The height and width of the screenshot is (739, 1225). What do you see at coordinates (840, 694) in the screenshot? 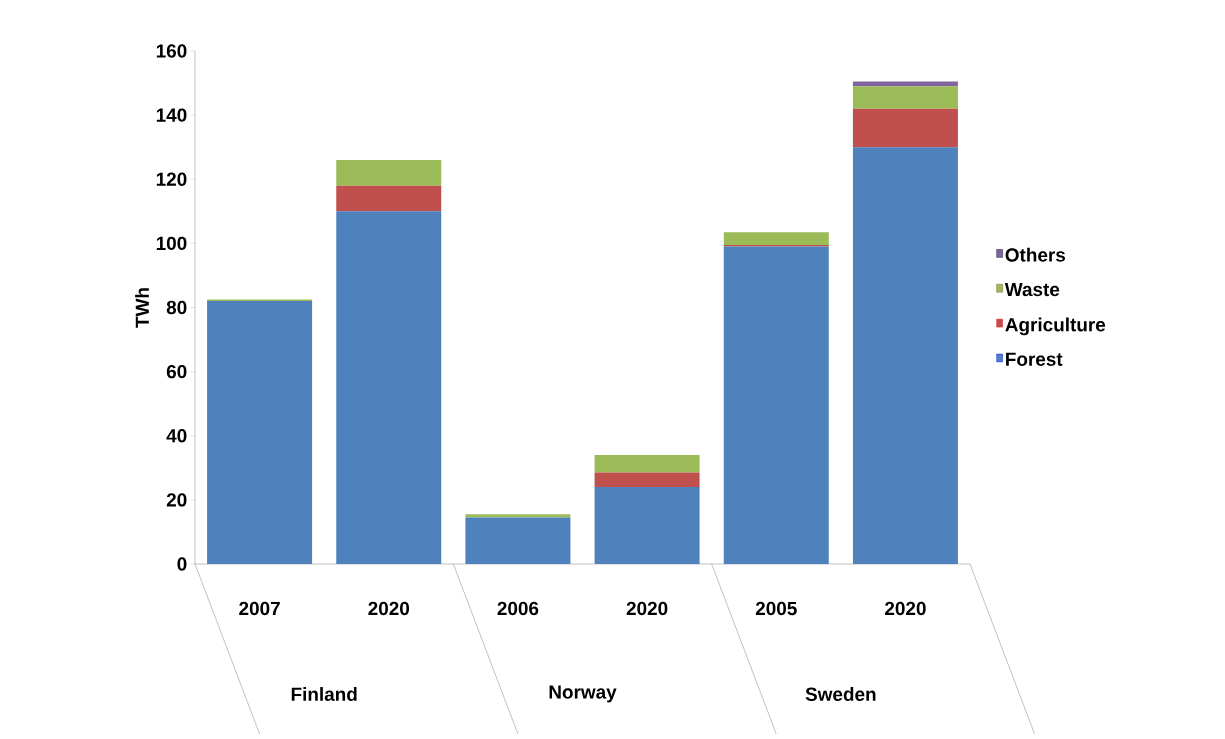
I see `text: Sweden` at bounding box center [840, 694].